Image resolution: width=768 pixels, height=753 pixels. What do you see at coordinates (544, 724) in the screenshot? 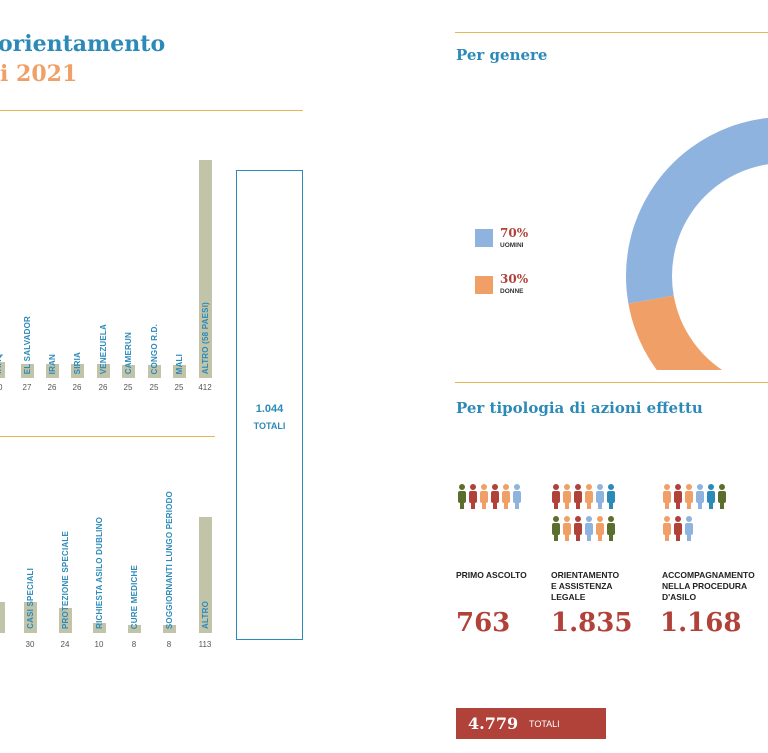
I see `totals-badge-label: TOTALI` at bounding box center [544, 724].